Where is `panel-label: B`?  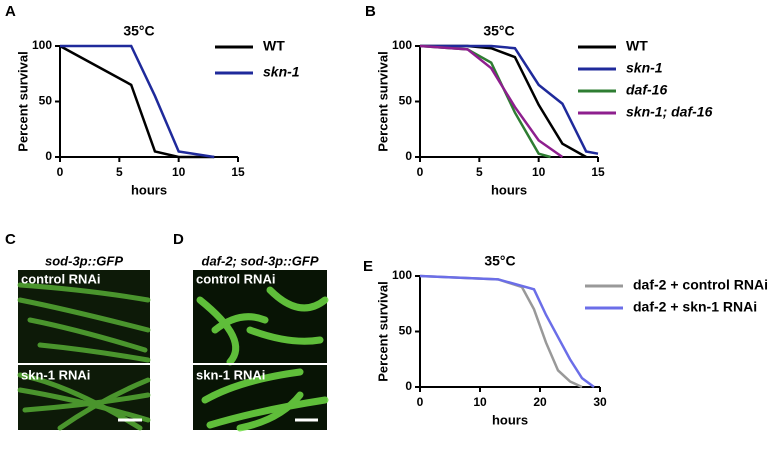 panel-label: B is located at coordinates (370, 11).